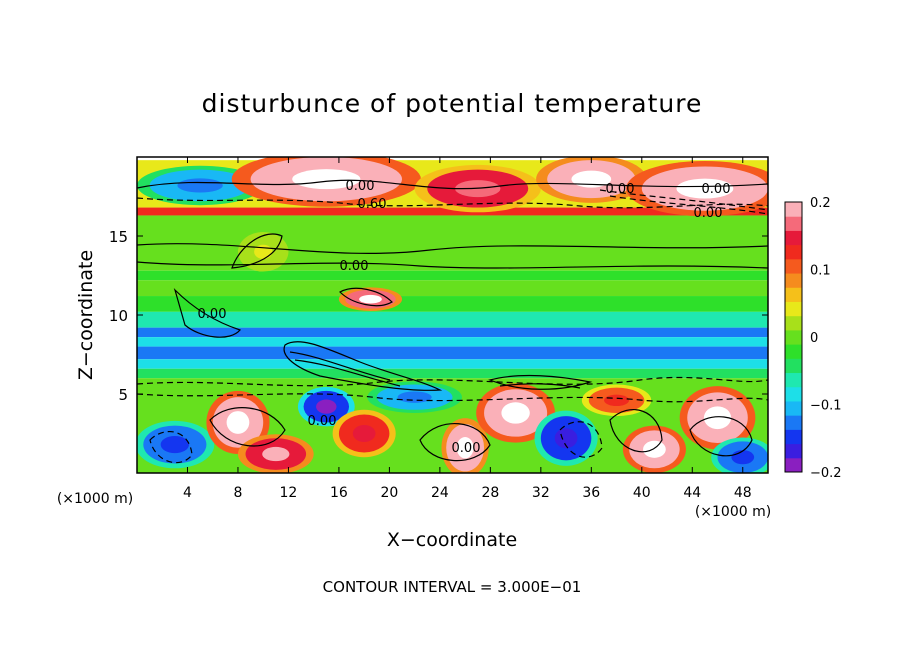 This screenshot has width=904, height=659. What do you see at coordinates (95, 499) in the screenshot?
I see `x-unit-label-left: (×1000 m)` at bounding box center [95, 499].